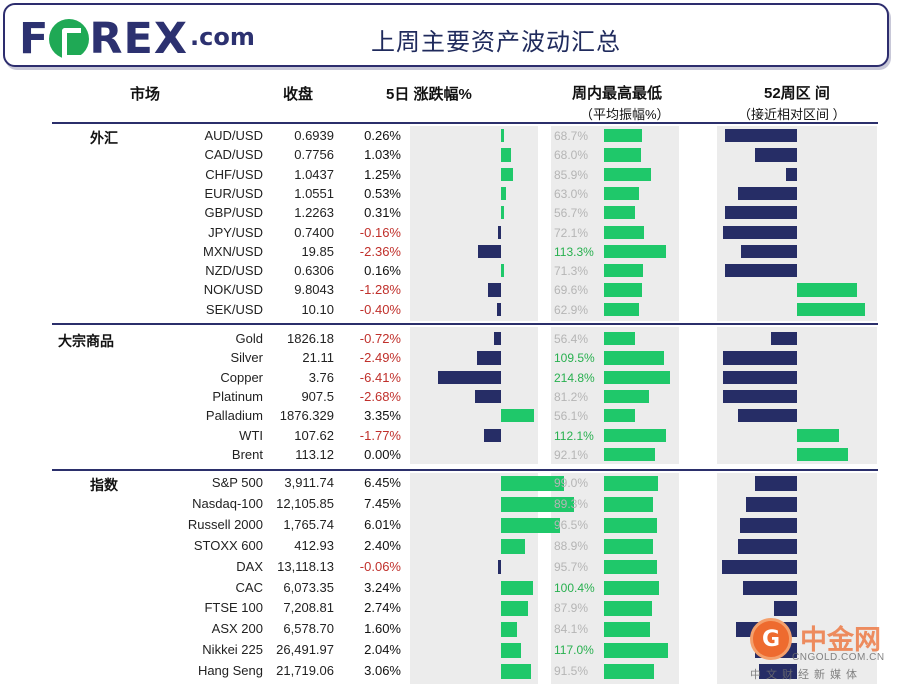 This screenshot has height=690, width=903. Describe the element at coordinates (321, 377) in the screenshot. I see `row-close-value: 3.76` at that location.